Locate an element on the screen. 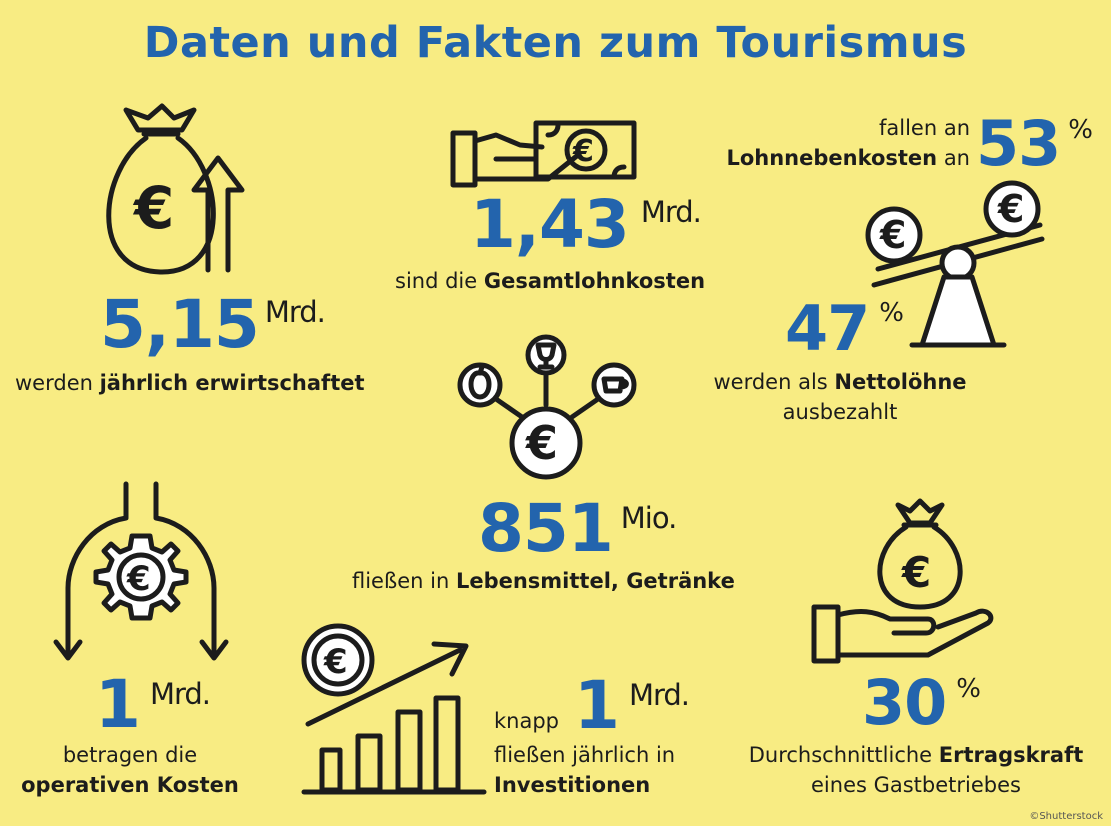  hand-banknote-icon: € is located at coordinates (543, 154).